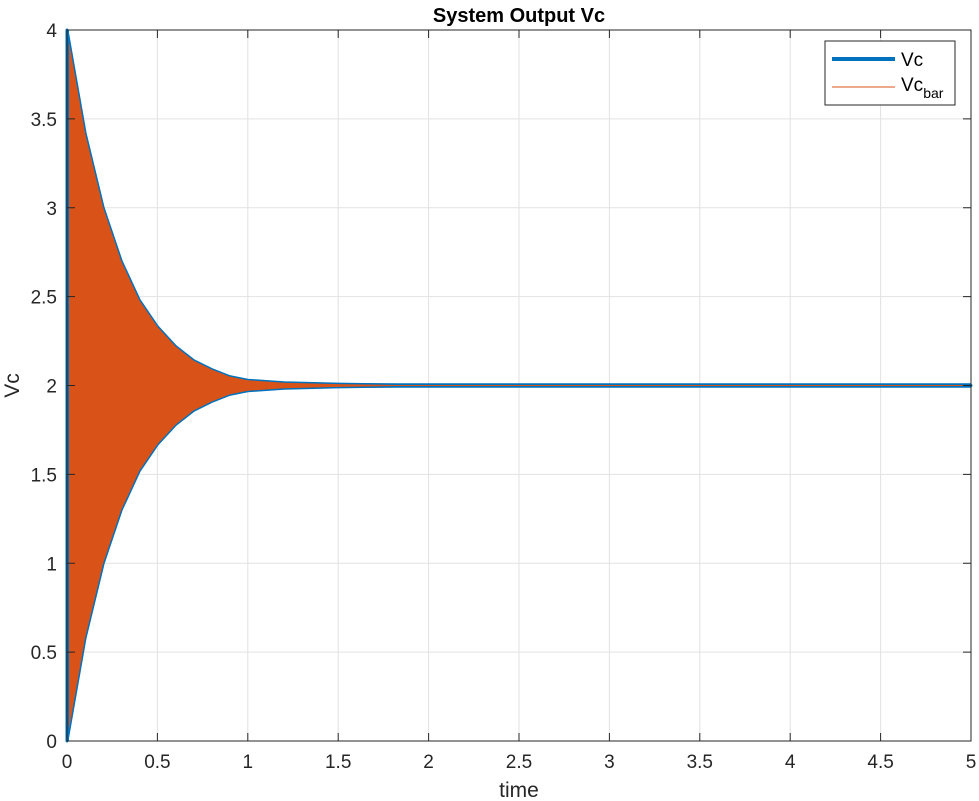 The image size is (979, 801). I want to click on x-axis-label: time, so click(519, 790).